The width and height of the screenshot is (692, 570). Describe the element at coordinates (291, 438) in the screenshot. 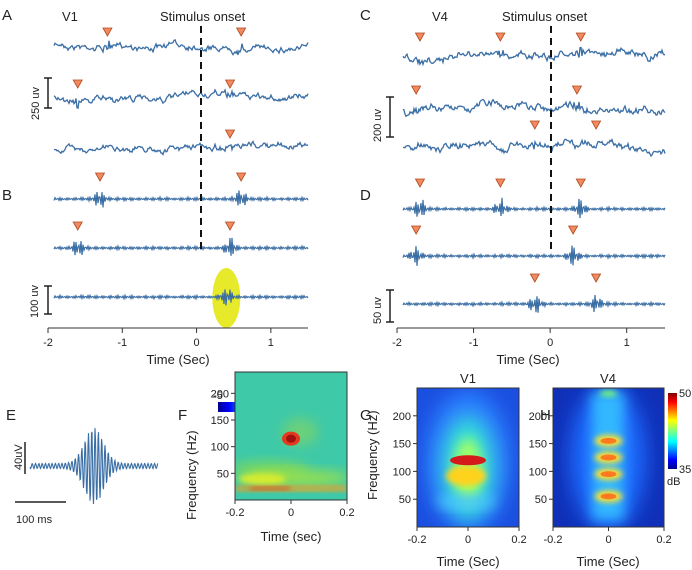

I see `f-peak-core` at that location.